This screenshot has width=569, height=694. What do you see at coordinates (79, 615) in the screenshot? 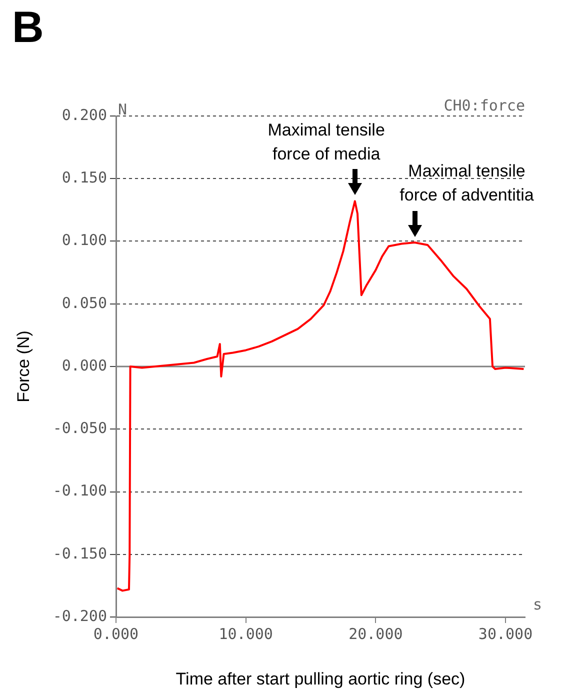
I see `y-tick-label: -0.200` at bounding box center [79, 615].